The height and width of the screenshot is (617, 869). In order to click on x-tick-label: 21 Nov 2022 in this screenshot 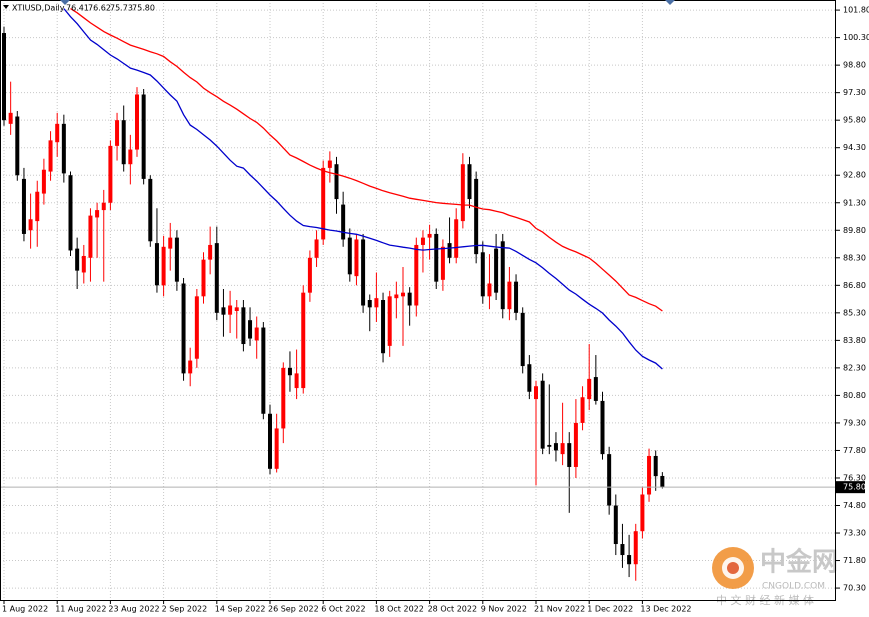, I will do `click(559, 609)`.